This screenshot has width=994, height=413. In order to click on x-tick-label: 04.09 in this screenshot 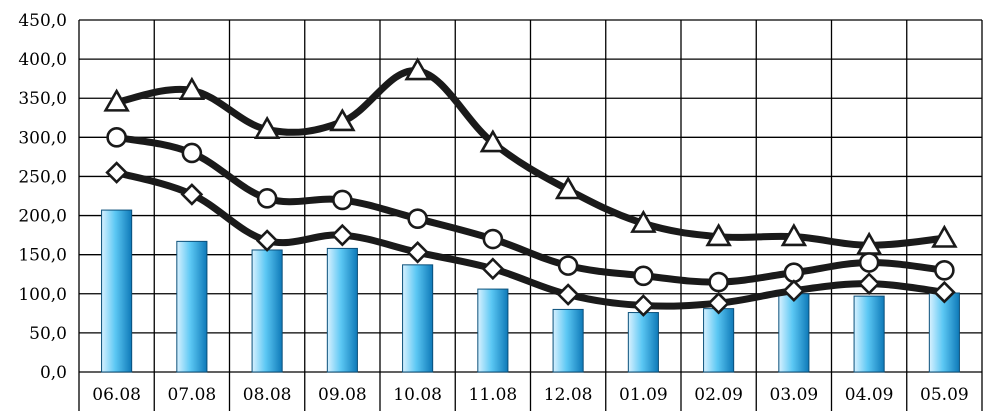, I will do `click(869, 395)`.